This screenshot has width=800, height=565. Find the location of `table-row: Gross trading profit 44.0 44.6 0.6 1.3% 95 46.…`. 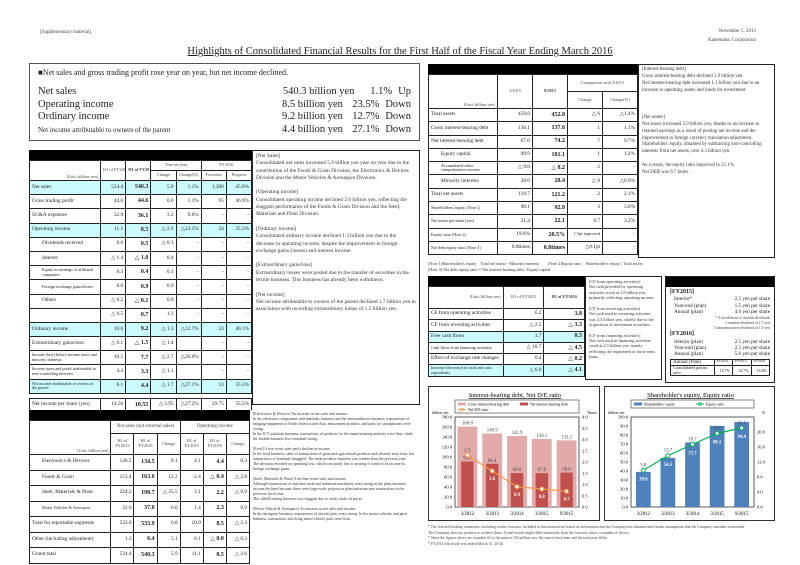

table-row: Gross trading profit 44.0 44.6 0.6 1.3% 95 46.… is located at coordinates (140, 202).